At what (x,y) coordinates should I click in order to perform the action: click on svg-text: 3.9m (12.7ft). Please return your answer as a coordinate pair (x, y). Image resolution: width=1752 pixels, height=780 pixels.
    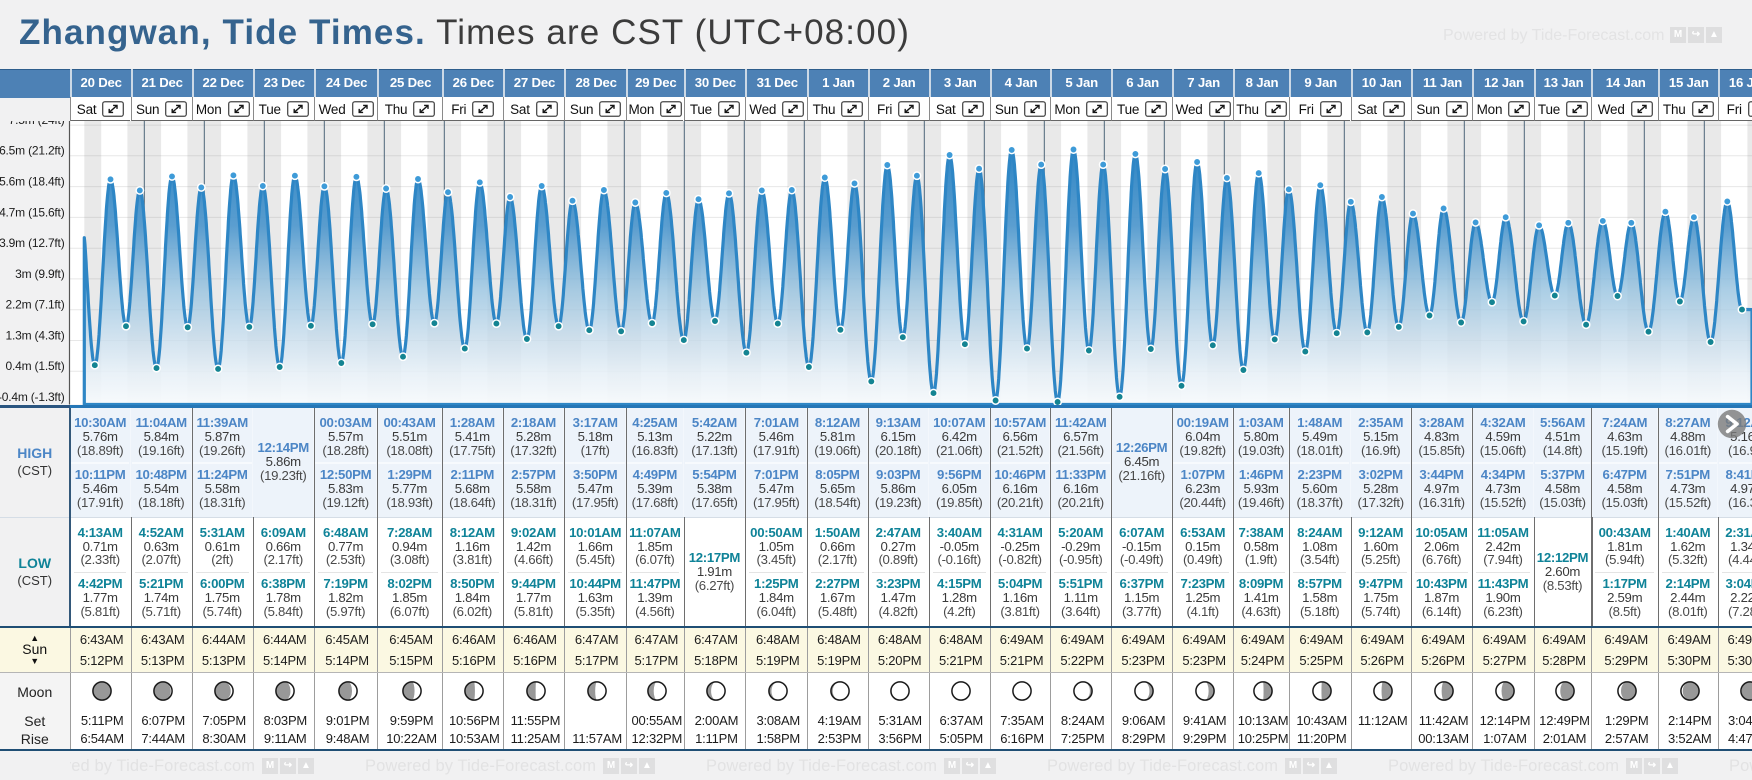
    Looking at the image, I should click on (32, 243).